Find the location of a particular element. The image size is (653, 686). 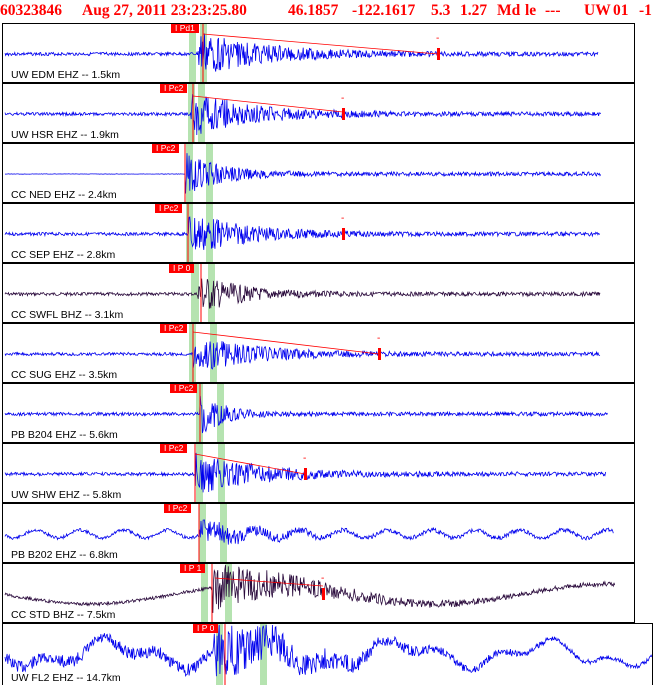

trace-panel: - I Pc2 UW SHW EHZ -- 5.8km is located at coordinates (318, 473).